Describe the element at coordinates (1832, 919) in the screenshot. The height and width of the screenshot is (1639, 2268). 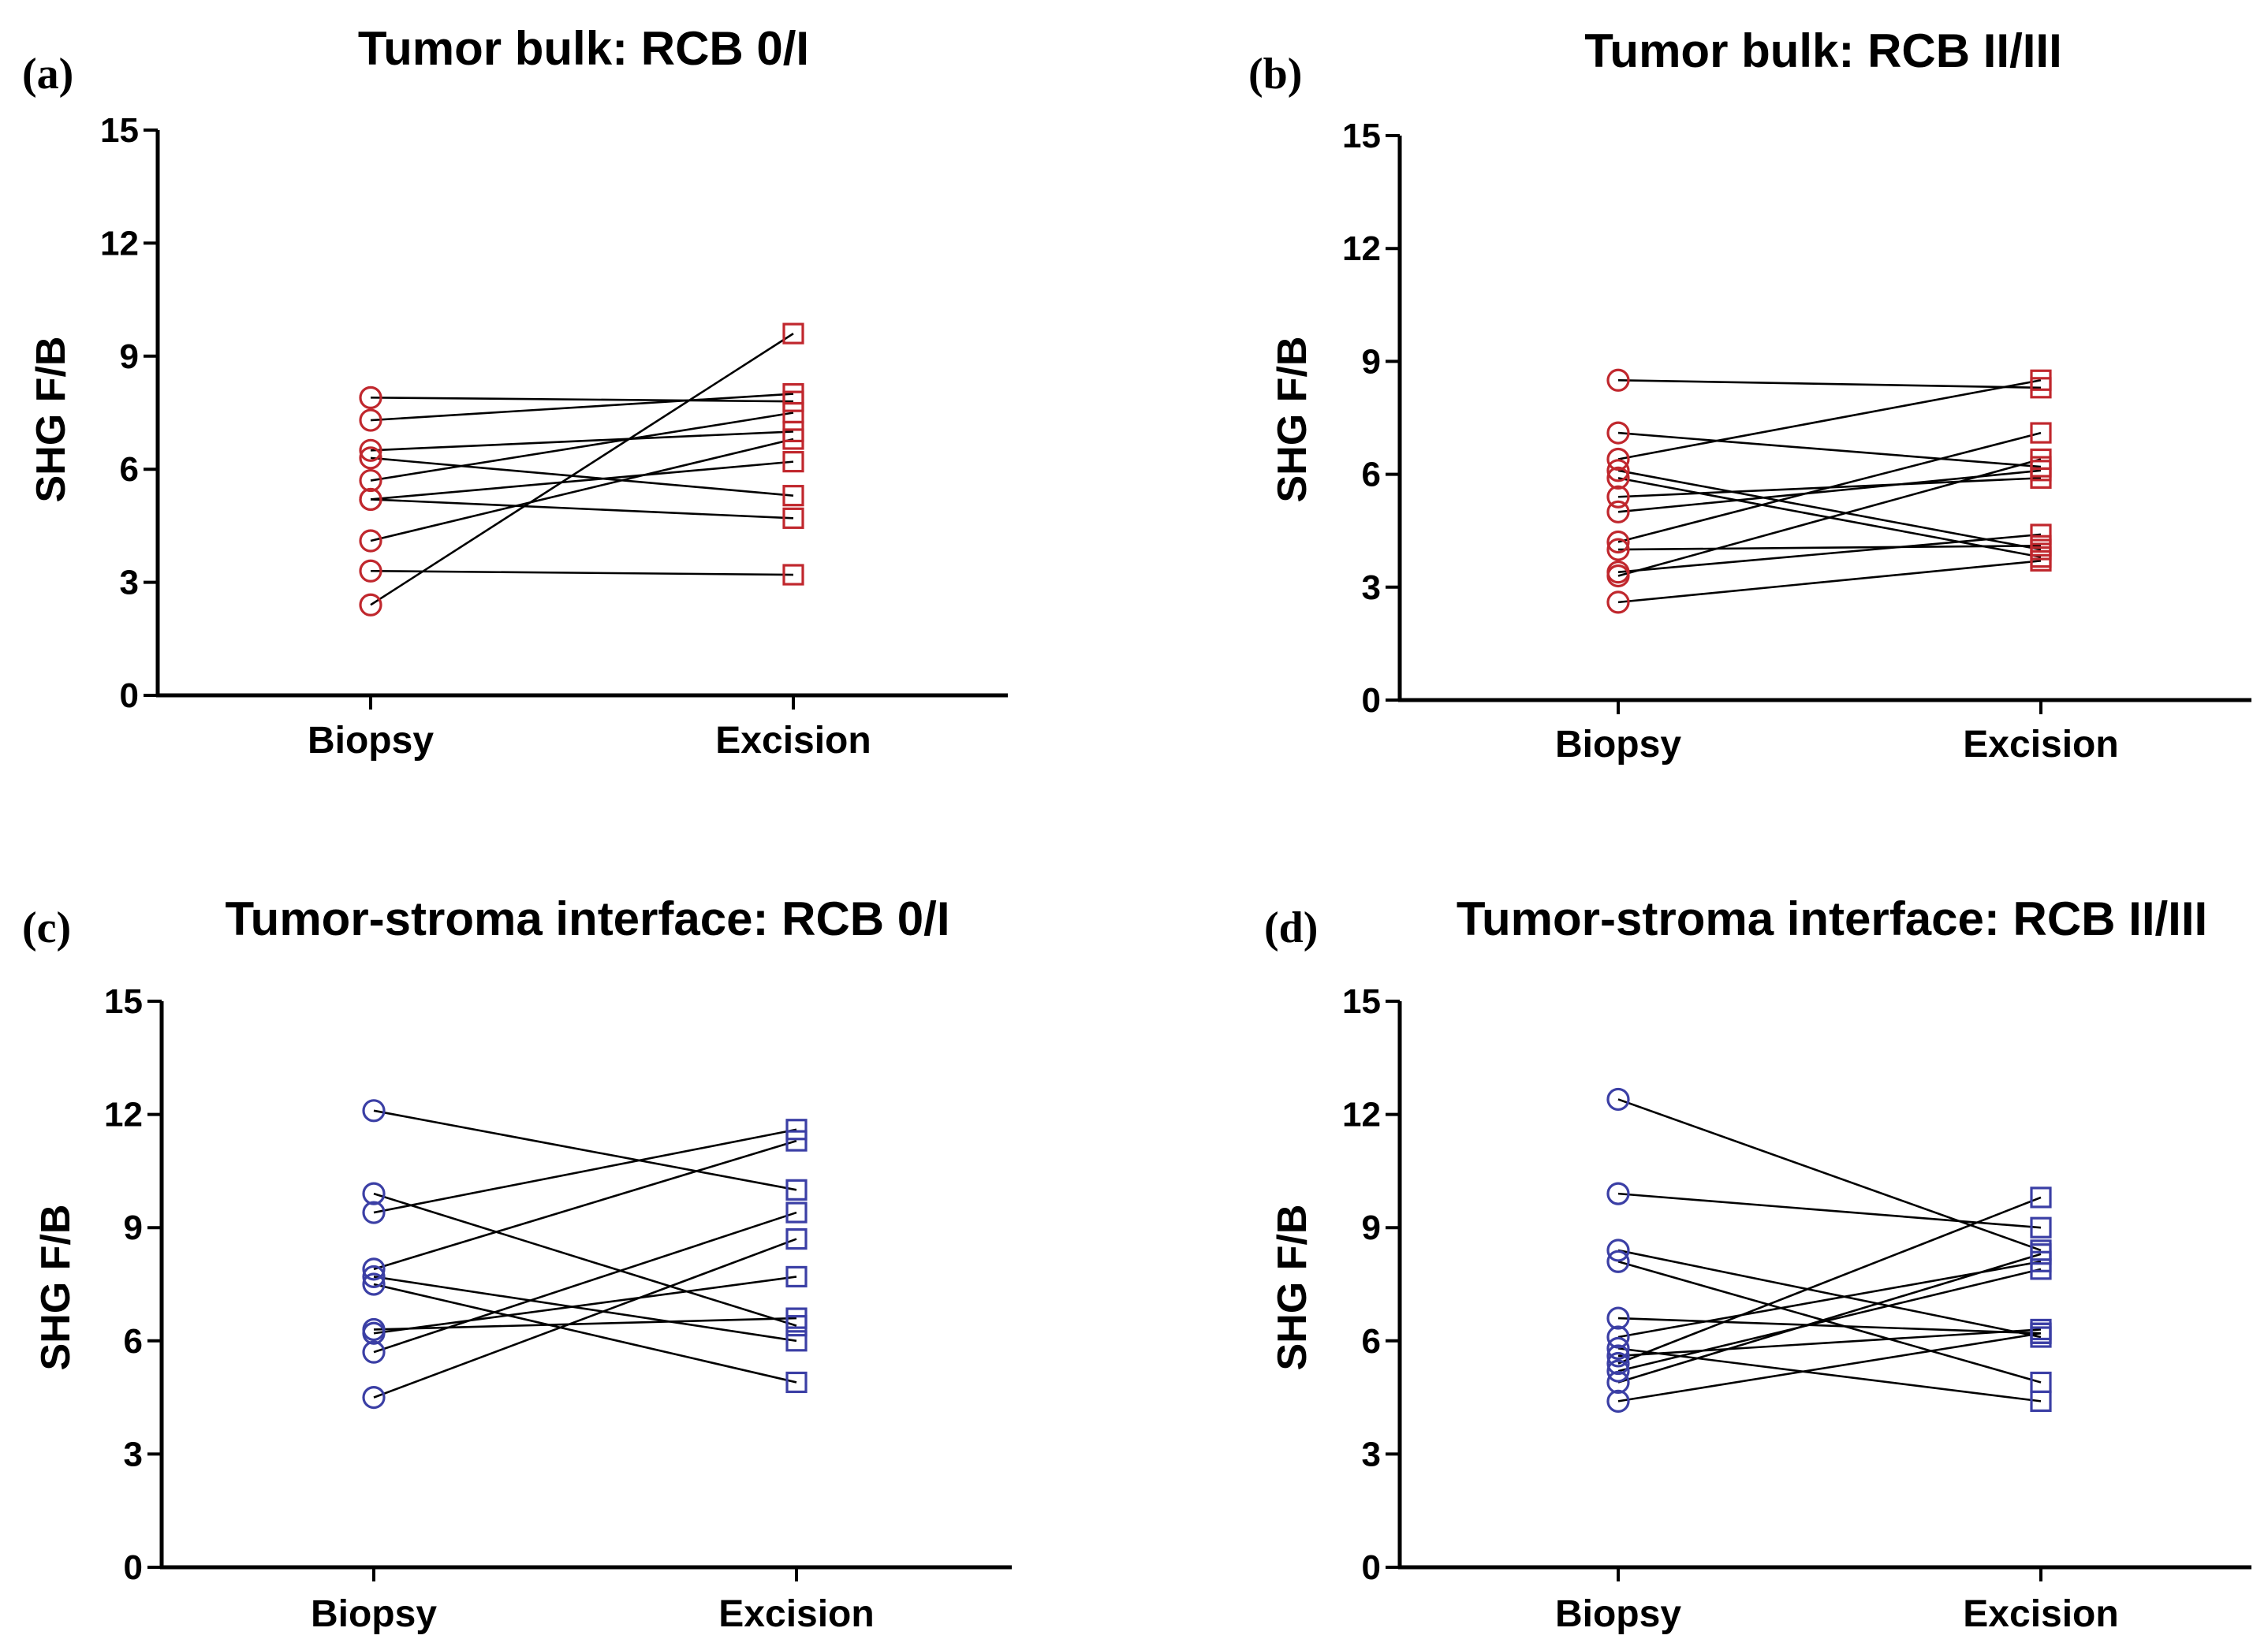
I see `chart-title: Tumor-stroma interface: RCB II/III` at that location.